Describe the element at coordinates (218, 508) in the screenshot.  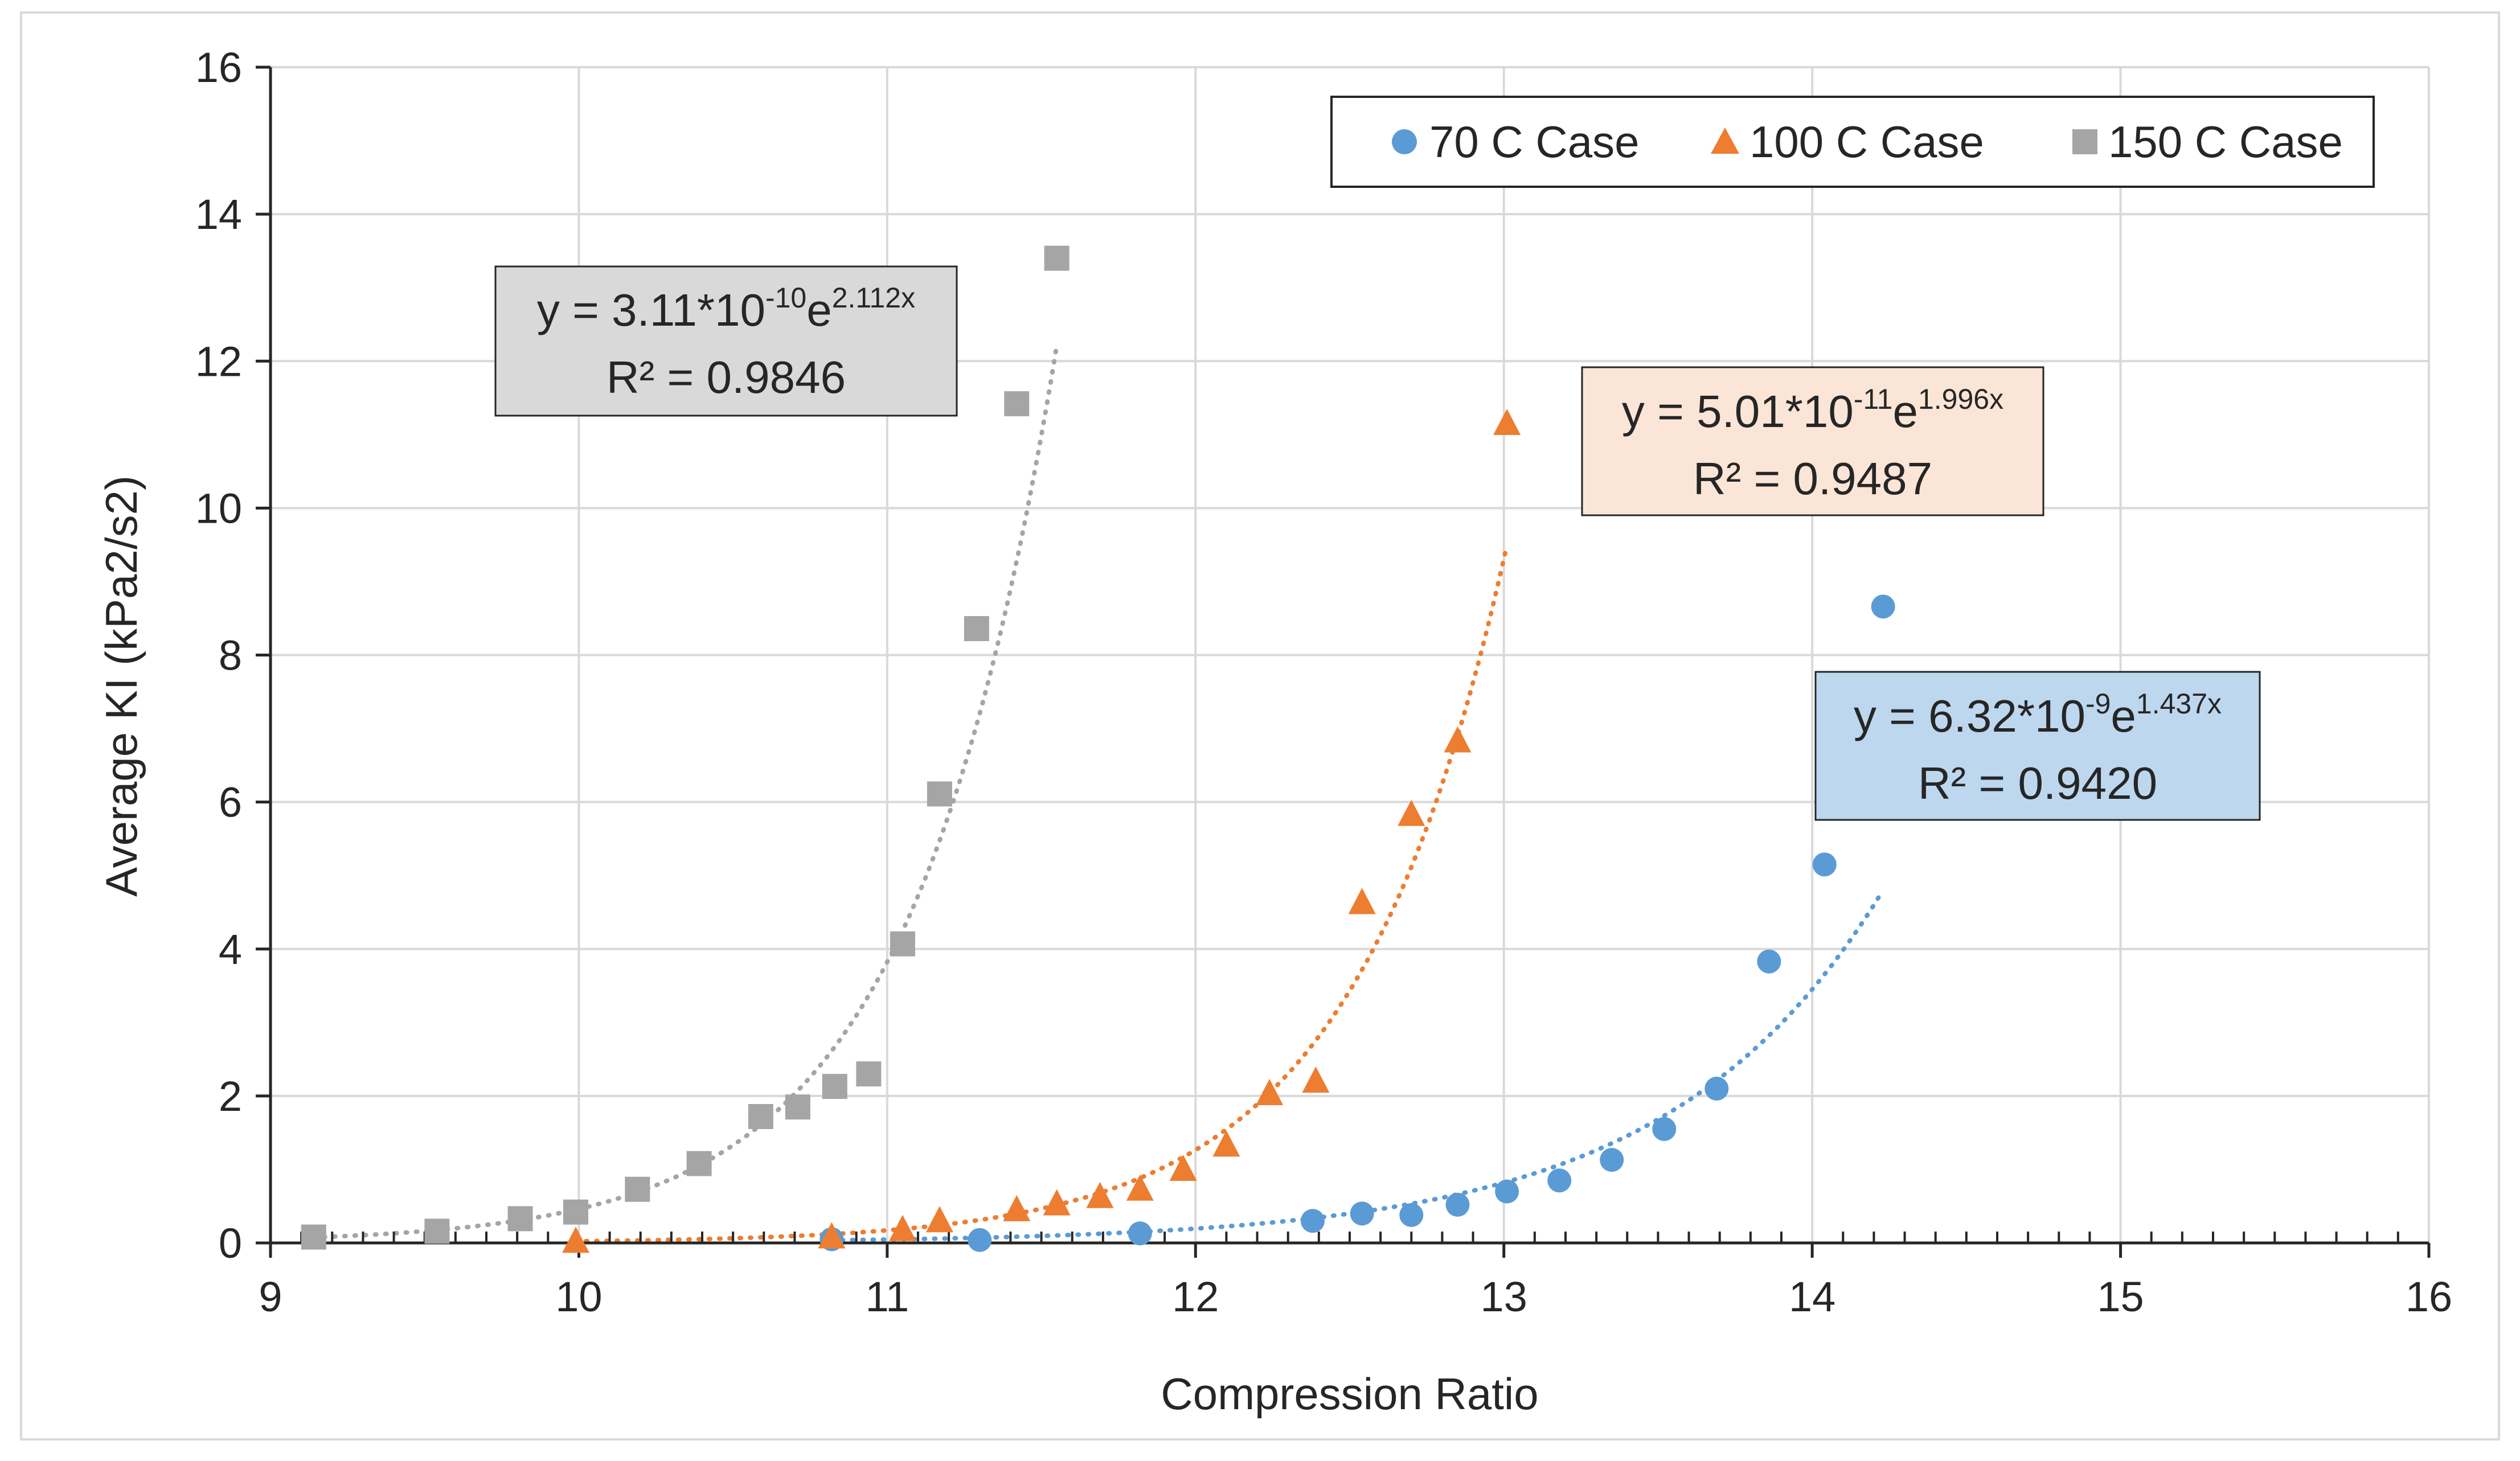
I see `y-tick-label: 10` at that location.